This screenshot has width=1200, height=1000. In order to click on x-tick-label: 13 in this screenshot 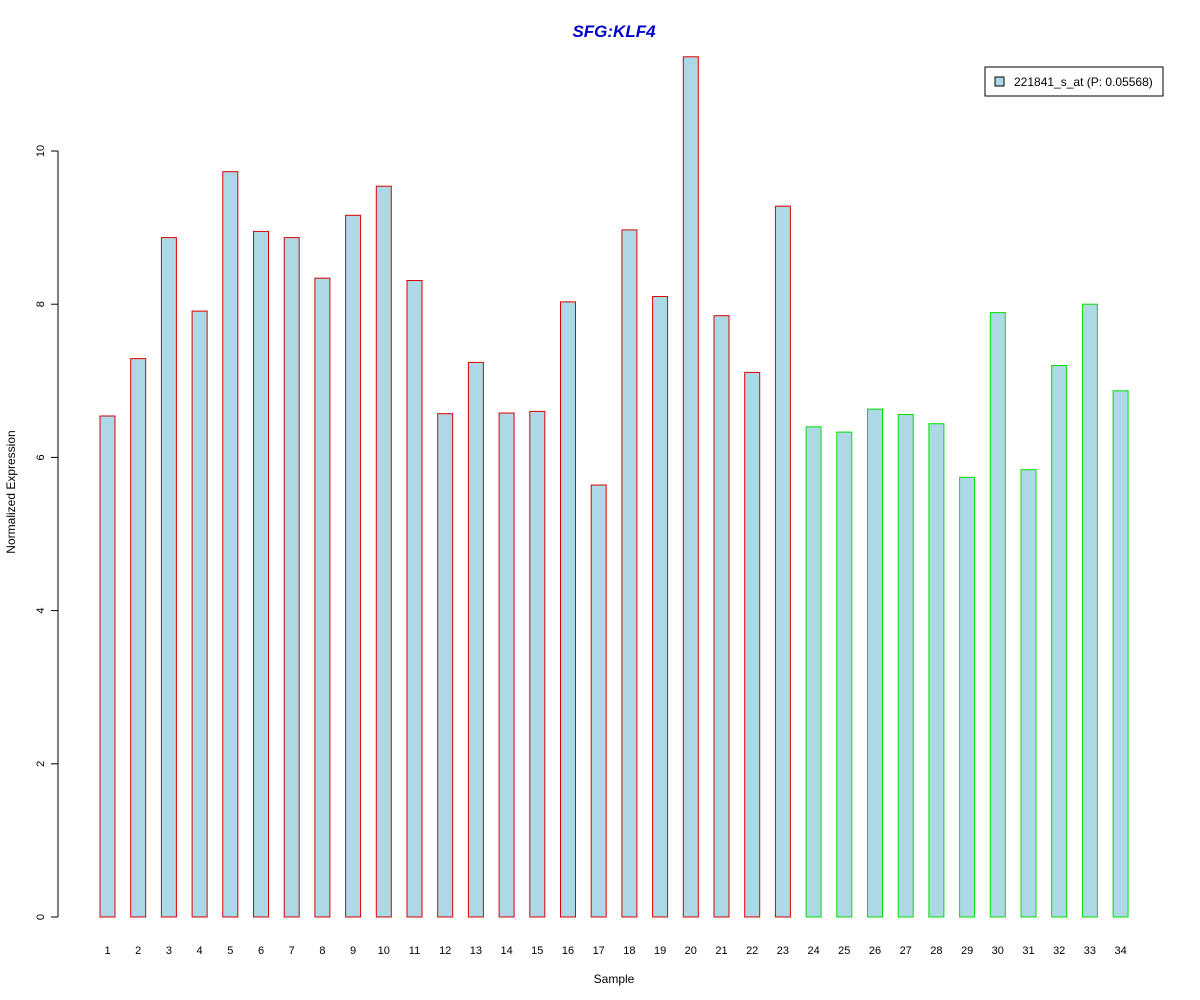, I will do `click(476, 951)`.